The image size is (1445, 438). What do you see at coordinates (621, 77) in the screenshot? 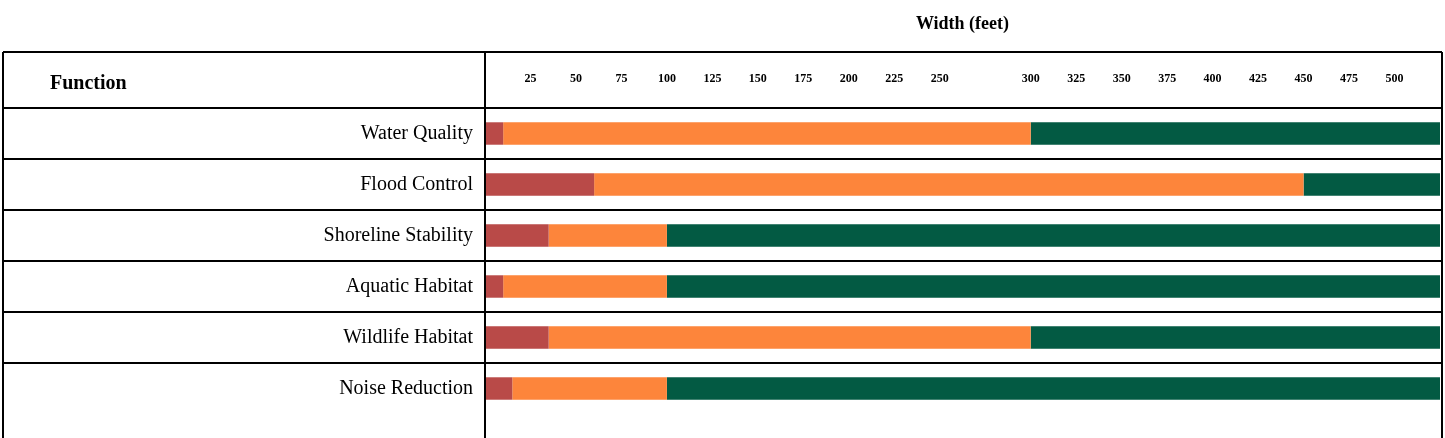
I see `x-tick-label: 75` at bounding box center [621, 77].